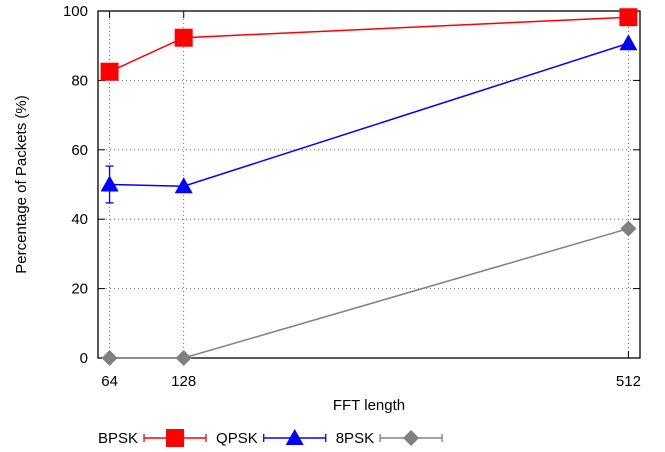 The height and width of the screenshot is (452, 665). Describe the element at coordinates (152, 438) in the screenshot. I see `legend-item-bpsk: BPSK` at that location.